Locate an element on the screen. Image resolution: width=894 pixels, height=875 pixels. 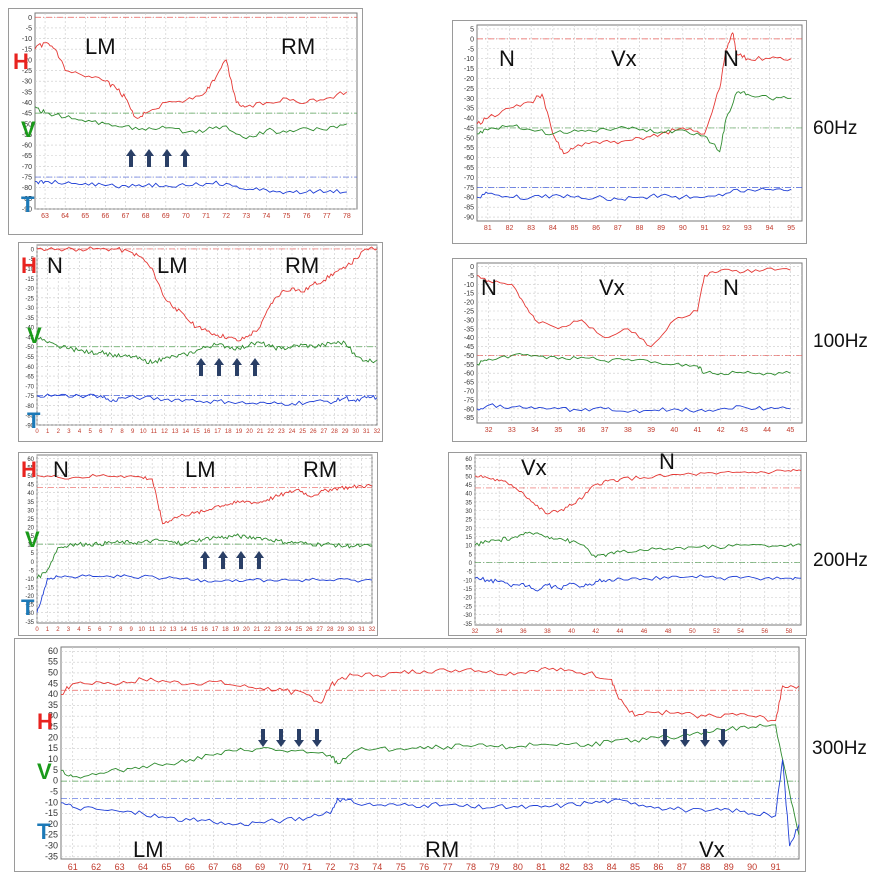
y-tick-label: -60 is located at coordinates (29, 368).